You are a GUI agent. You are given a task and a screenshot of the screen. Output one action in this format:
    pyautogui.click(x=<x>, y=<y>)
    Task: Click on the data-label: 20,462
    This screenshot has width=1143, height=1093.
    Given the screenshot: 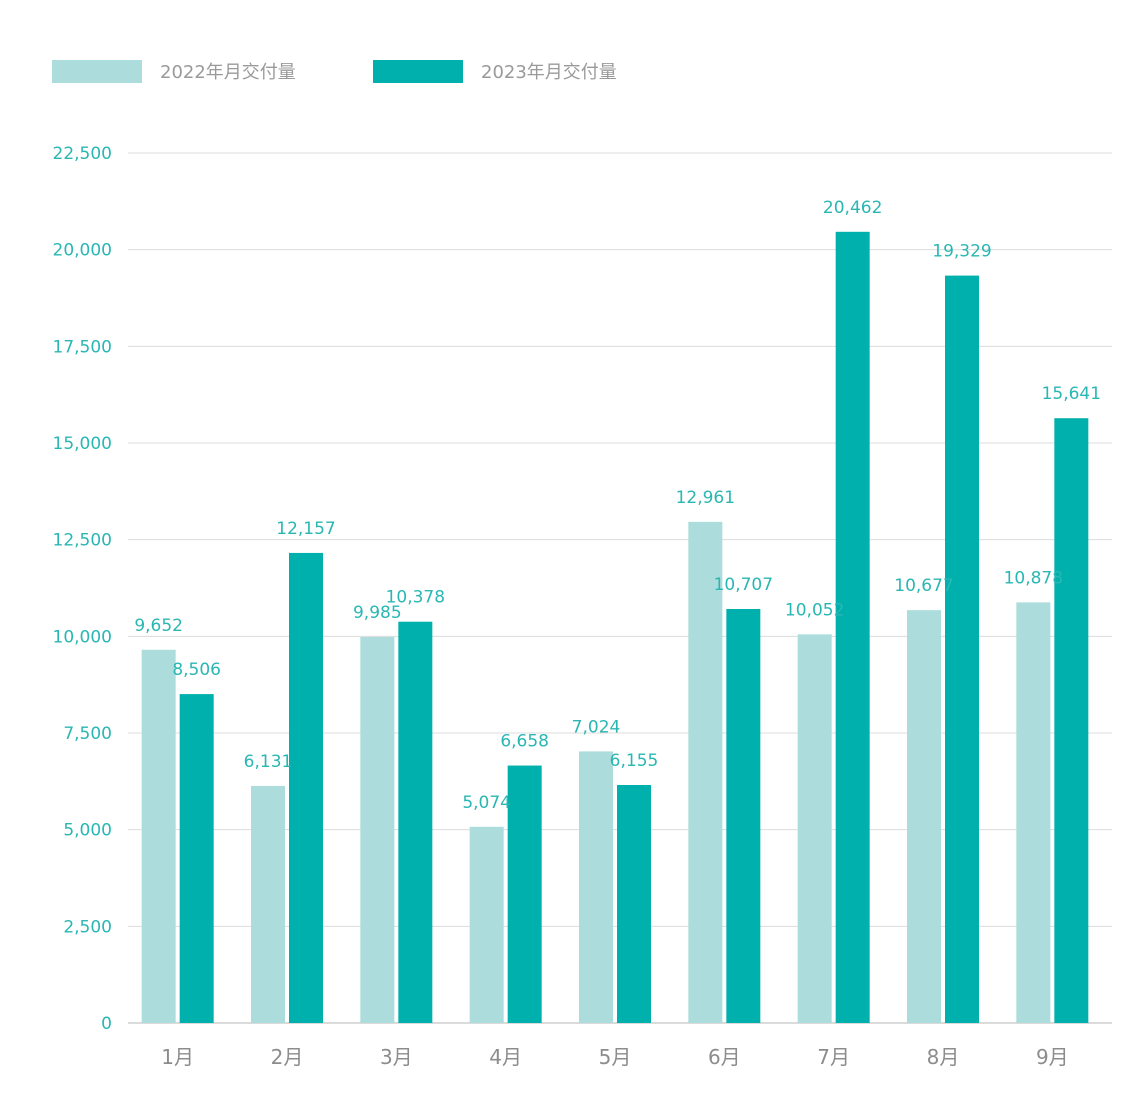 What is the action you would take?
    pyautogui.click(x=852, y=208)
    